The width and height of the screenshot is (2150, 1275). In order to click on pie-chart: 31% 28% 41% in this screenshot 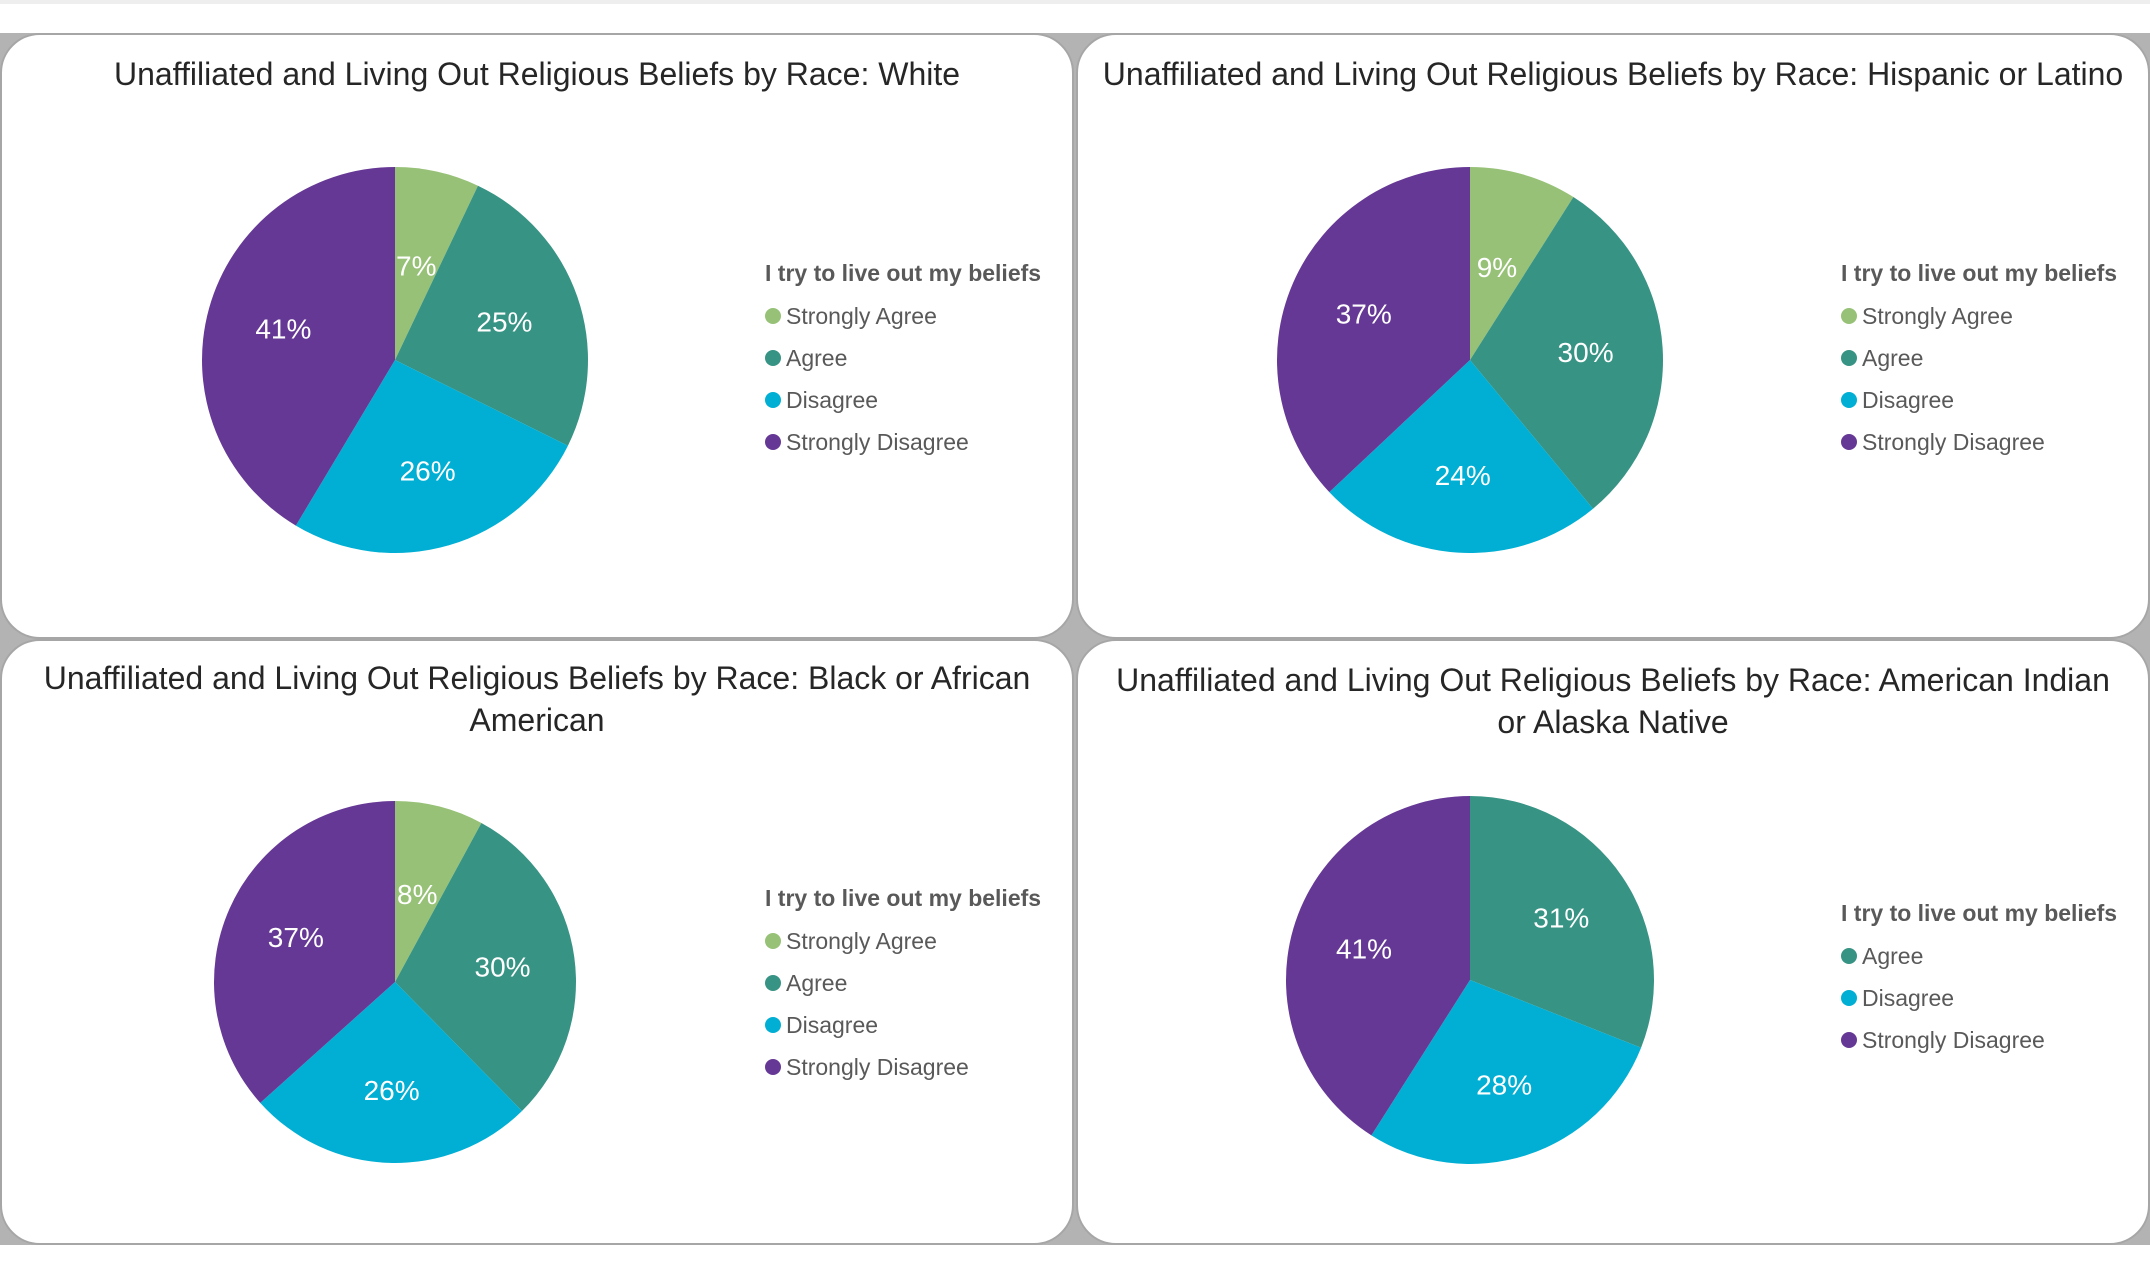, I will do `click(1470, 980)`.